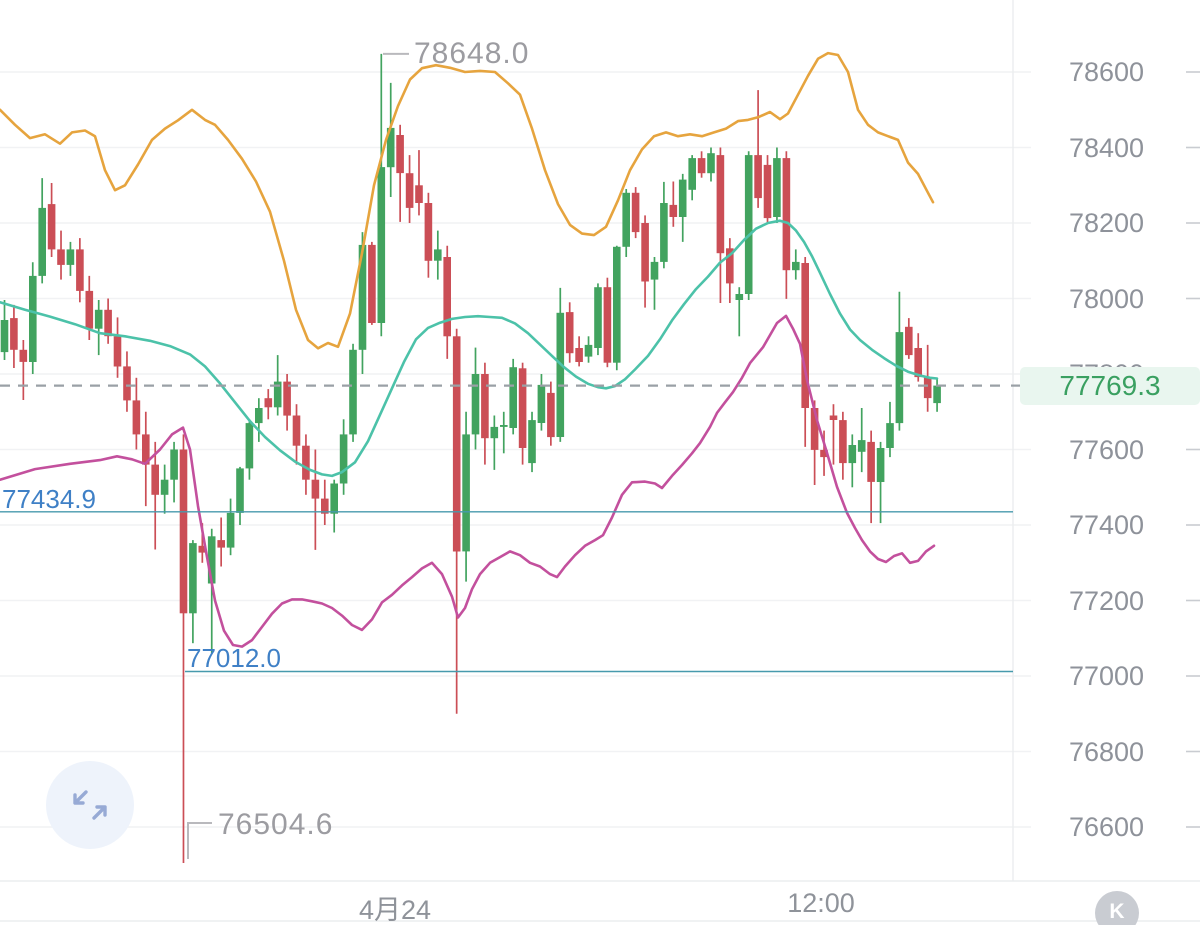 The image size is (1200, 925). I want to click on y-axis-label: 77200, so click(1106, 600).